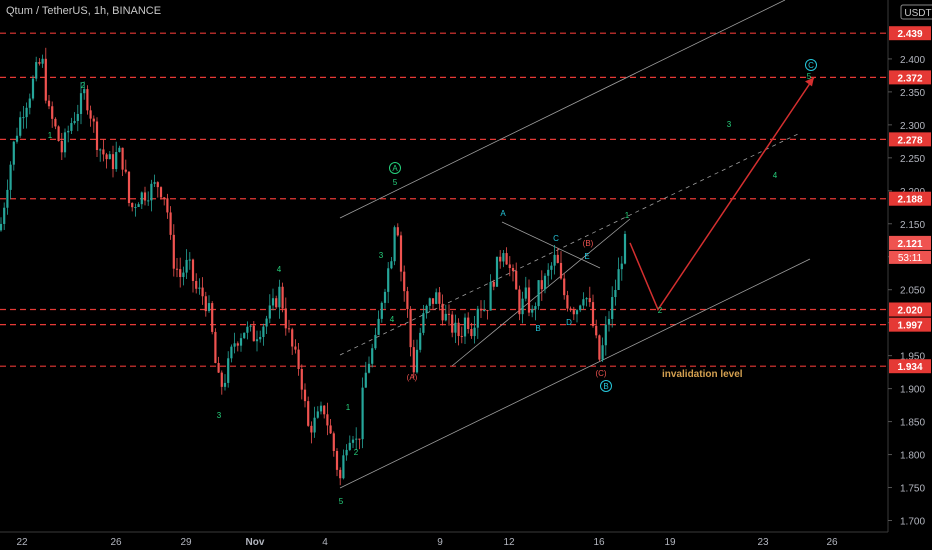 This screenshot has width=932, height=550. What do you see at coordinates (912, 423) in the screenshot?
I see `price-tick-label: 1.850` at bounding box center [912, 423].